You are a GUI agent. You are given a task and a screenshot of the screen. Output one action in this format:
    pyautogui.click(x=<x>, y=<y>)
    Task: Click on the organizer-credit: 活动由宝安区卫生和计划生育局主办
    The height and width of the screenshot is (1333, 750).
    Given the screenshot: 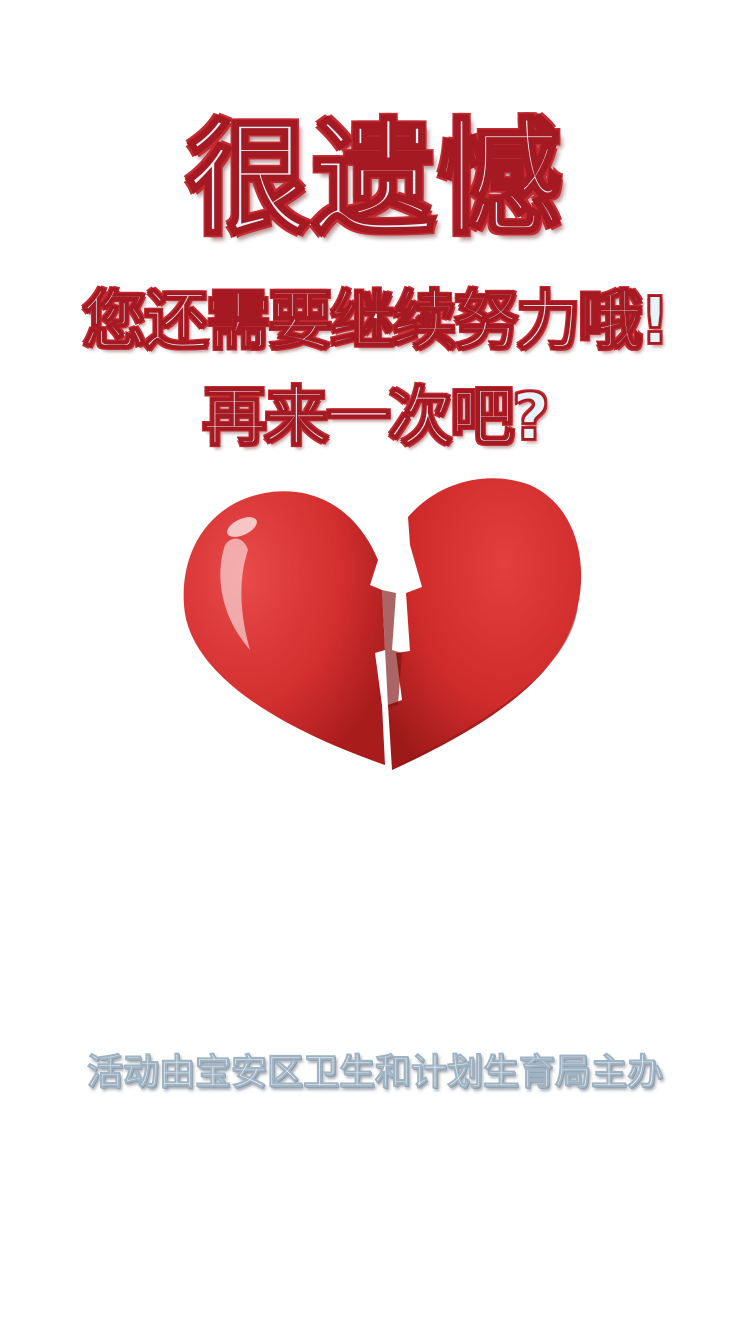 What is the action you would take?
    pyautogui.click(x=374, y=1073)
    